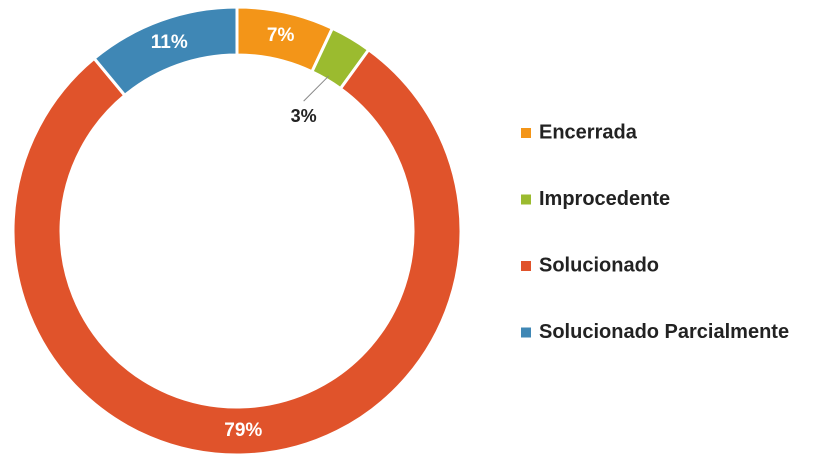 Image resolution: width=830 pixels, height=457 pixels. Describe the element at coordinates (664, 332) in the screenshot. I see `legend-label: Solucionado Parcialmente` at that location.